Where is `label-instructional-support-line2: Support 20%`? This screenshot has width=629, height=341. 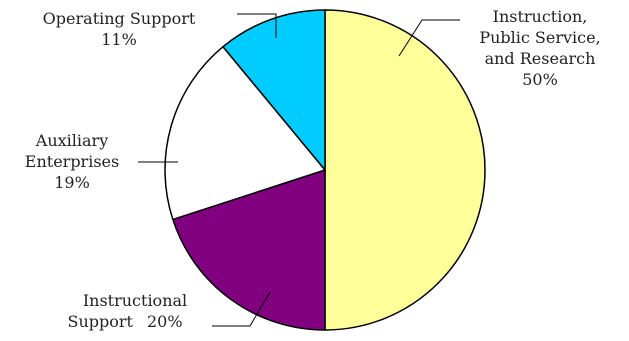
label-instructional-support-line2: Support 20% is located at coordinates (125, 321).